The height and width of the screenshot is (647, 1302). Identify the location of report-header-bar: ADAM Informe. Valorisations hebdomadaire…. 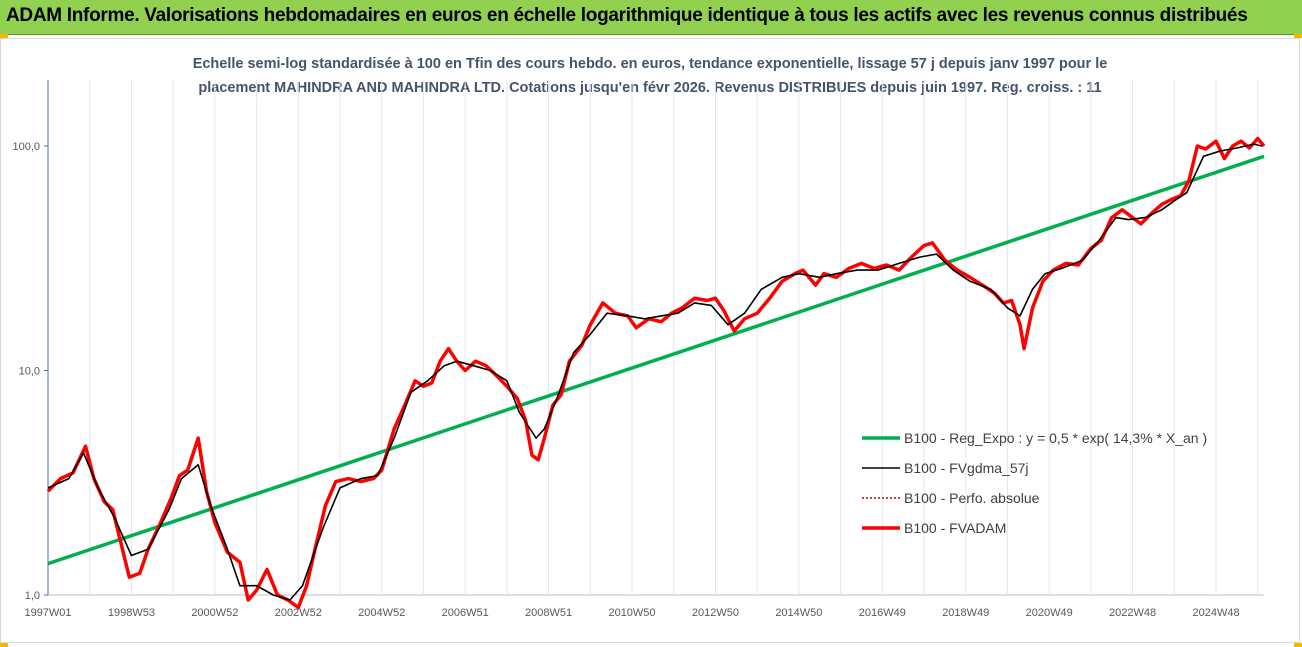
(651, 17).